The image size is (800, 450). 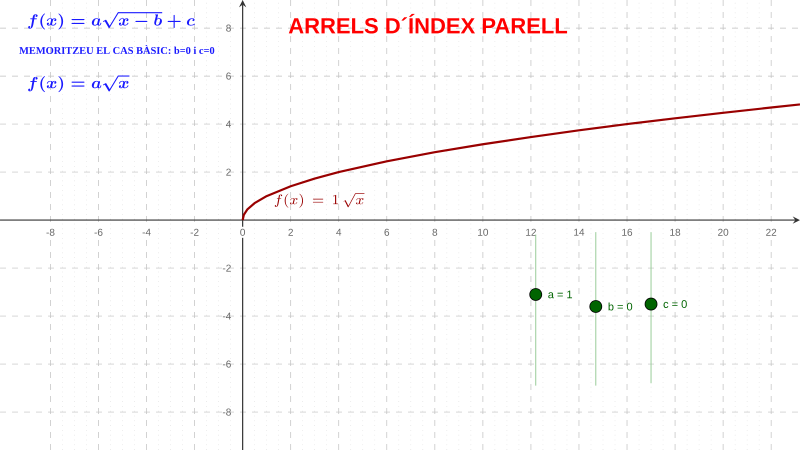 What do you see at coordinates (146, 232) in the screenshot?
I see `x-tick-label: -4` at bounding box center [146, 232].